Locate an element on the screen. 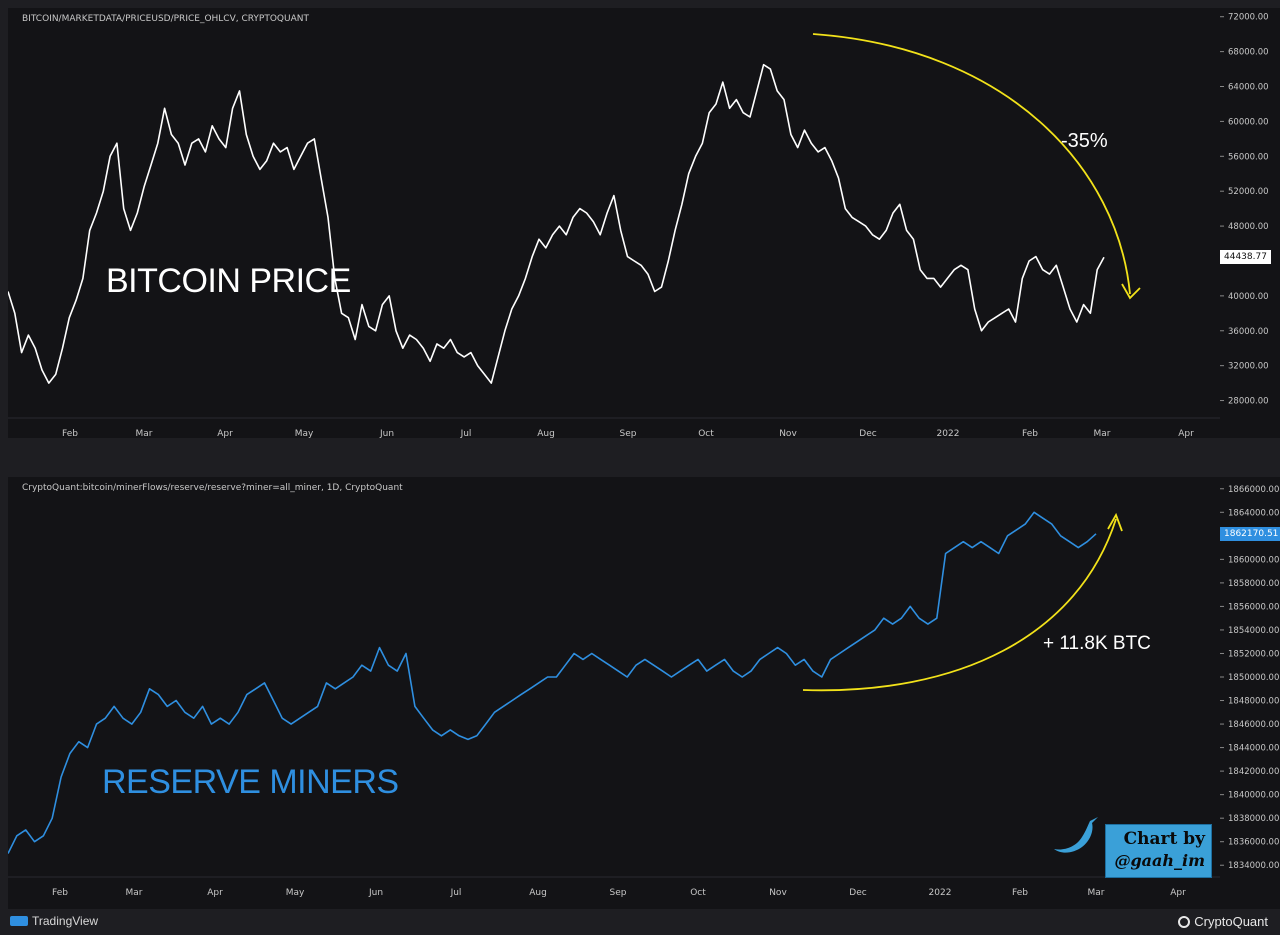  y-tick-label-11: 72000.00 is located at coordinates (1248, 18).